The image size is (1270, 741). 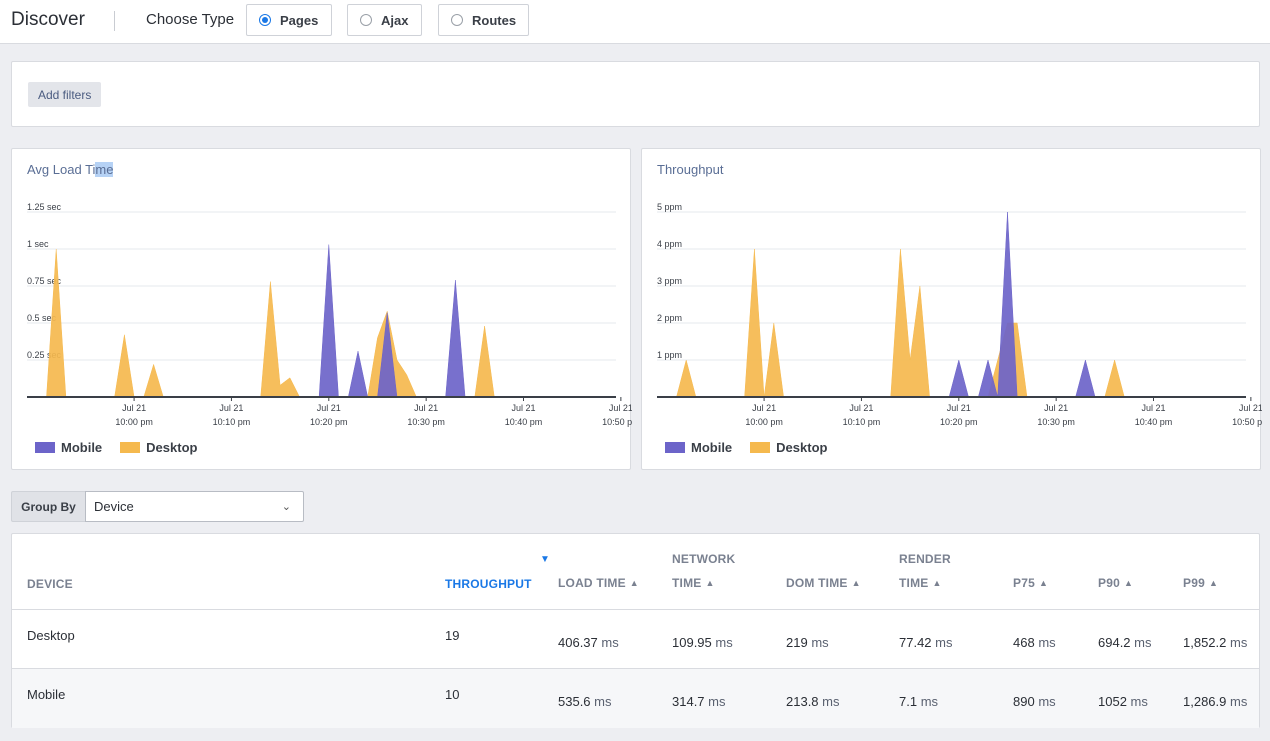 I want to click on col-render-time-header: RENDER TIME ▲︎, so click(x=925, y=571).